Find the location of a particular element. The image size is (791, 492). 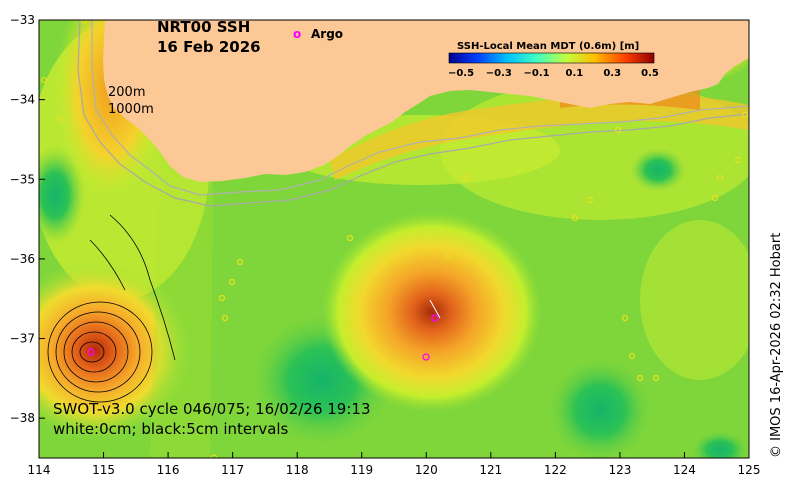

warm-eddy-west is located at coordinates (114, 350).